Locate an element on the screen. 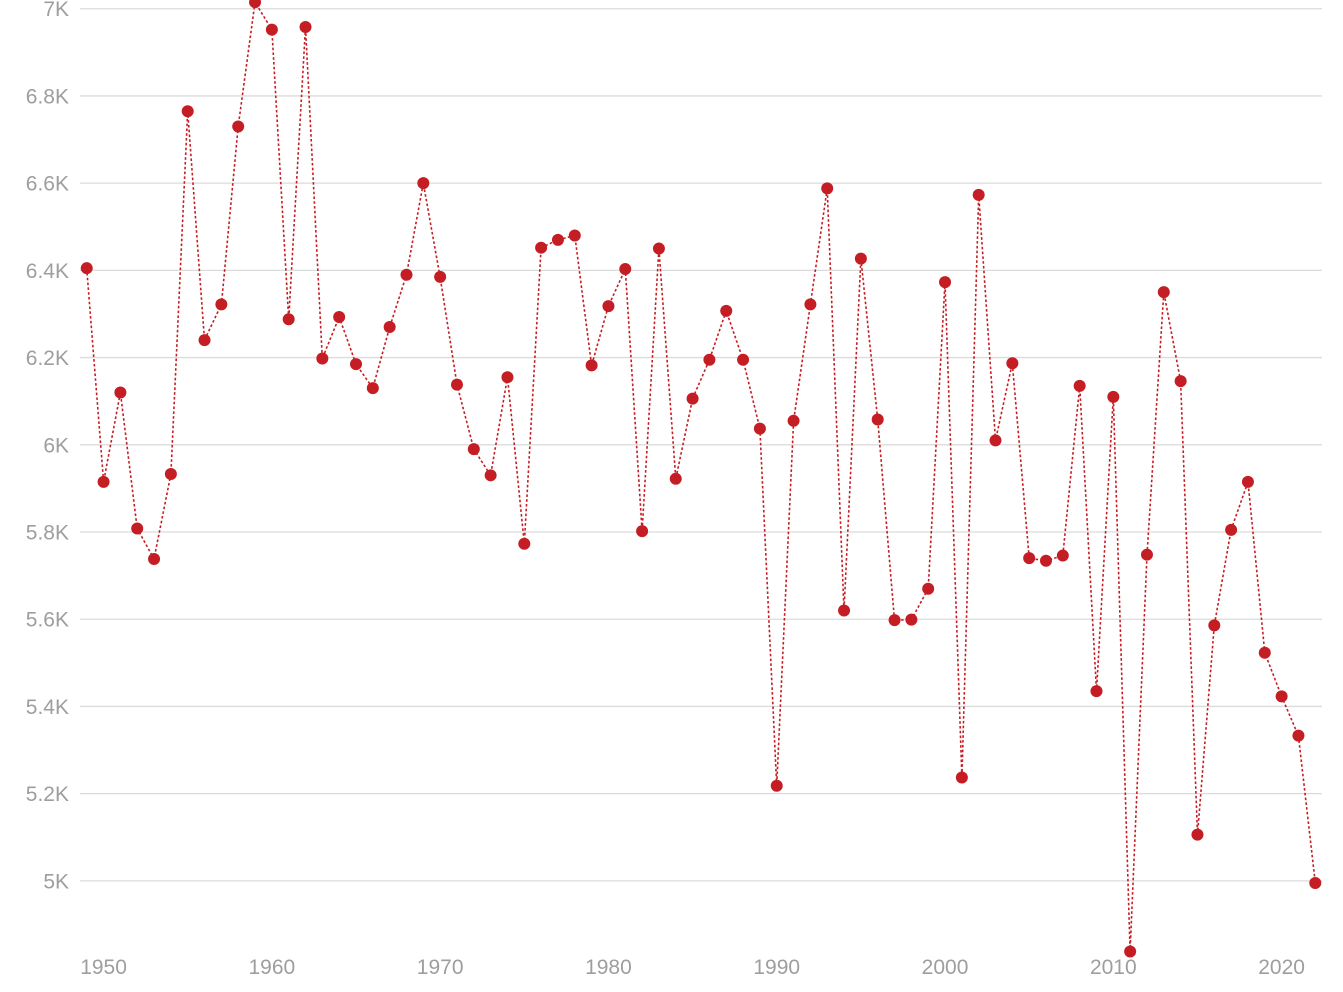 The width and height of the screenshot is (1343, 992). y-tick-label: 5.6K is located at coordinates (47, 620).